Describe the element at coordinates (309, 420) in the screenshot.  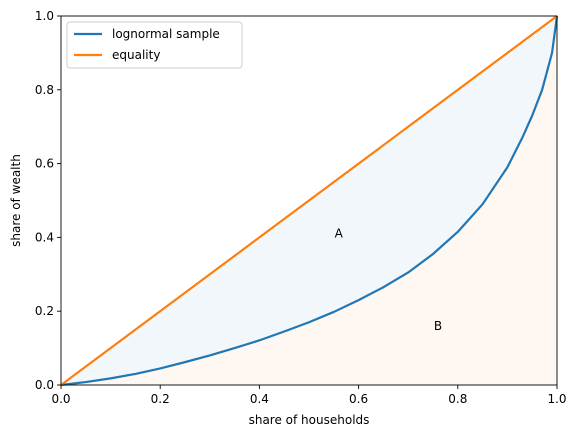
I see `x-axis-label: share of households` at that location.